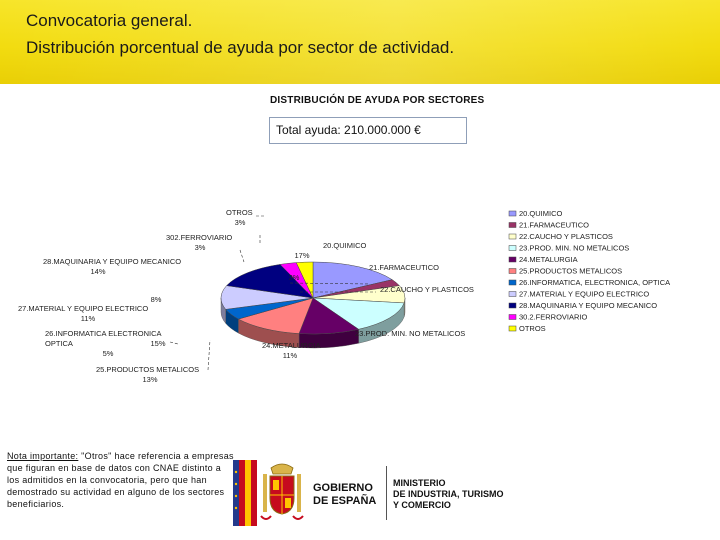 The image size is (720, 540). I want to click on ministerio-line2: DE INDUSTRIA, TURISMO, so click(448, 494).